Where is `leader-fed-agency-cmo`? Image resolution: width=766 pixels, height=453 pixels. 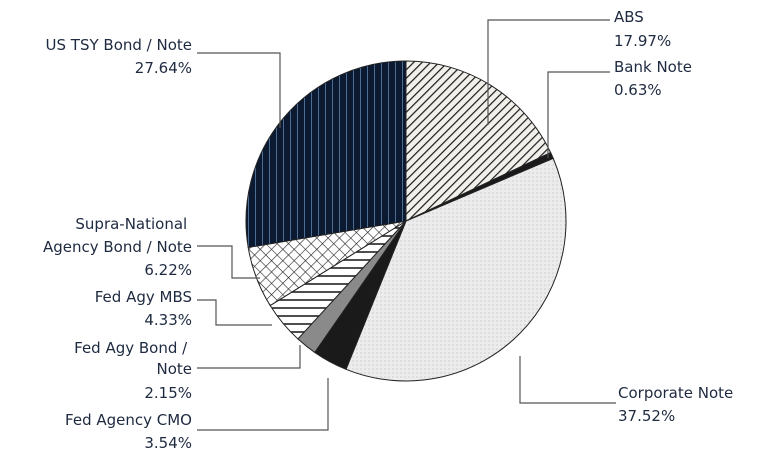 leader-fed-agency-cmo is located at coordinates (263, 404).